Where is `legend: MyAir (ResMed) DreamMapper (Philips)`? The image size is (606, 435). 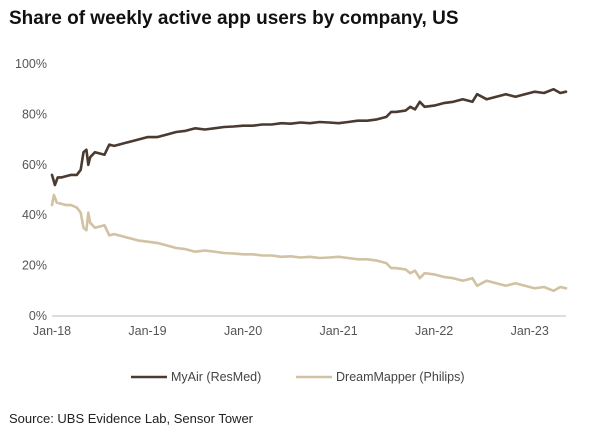 legend: MyAir (ResMed) DreamMapper (Philips) is located at coordinates (298, 377).